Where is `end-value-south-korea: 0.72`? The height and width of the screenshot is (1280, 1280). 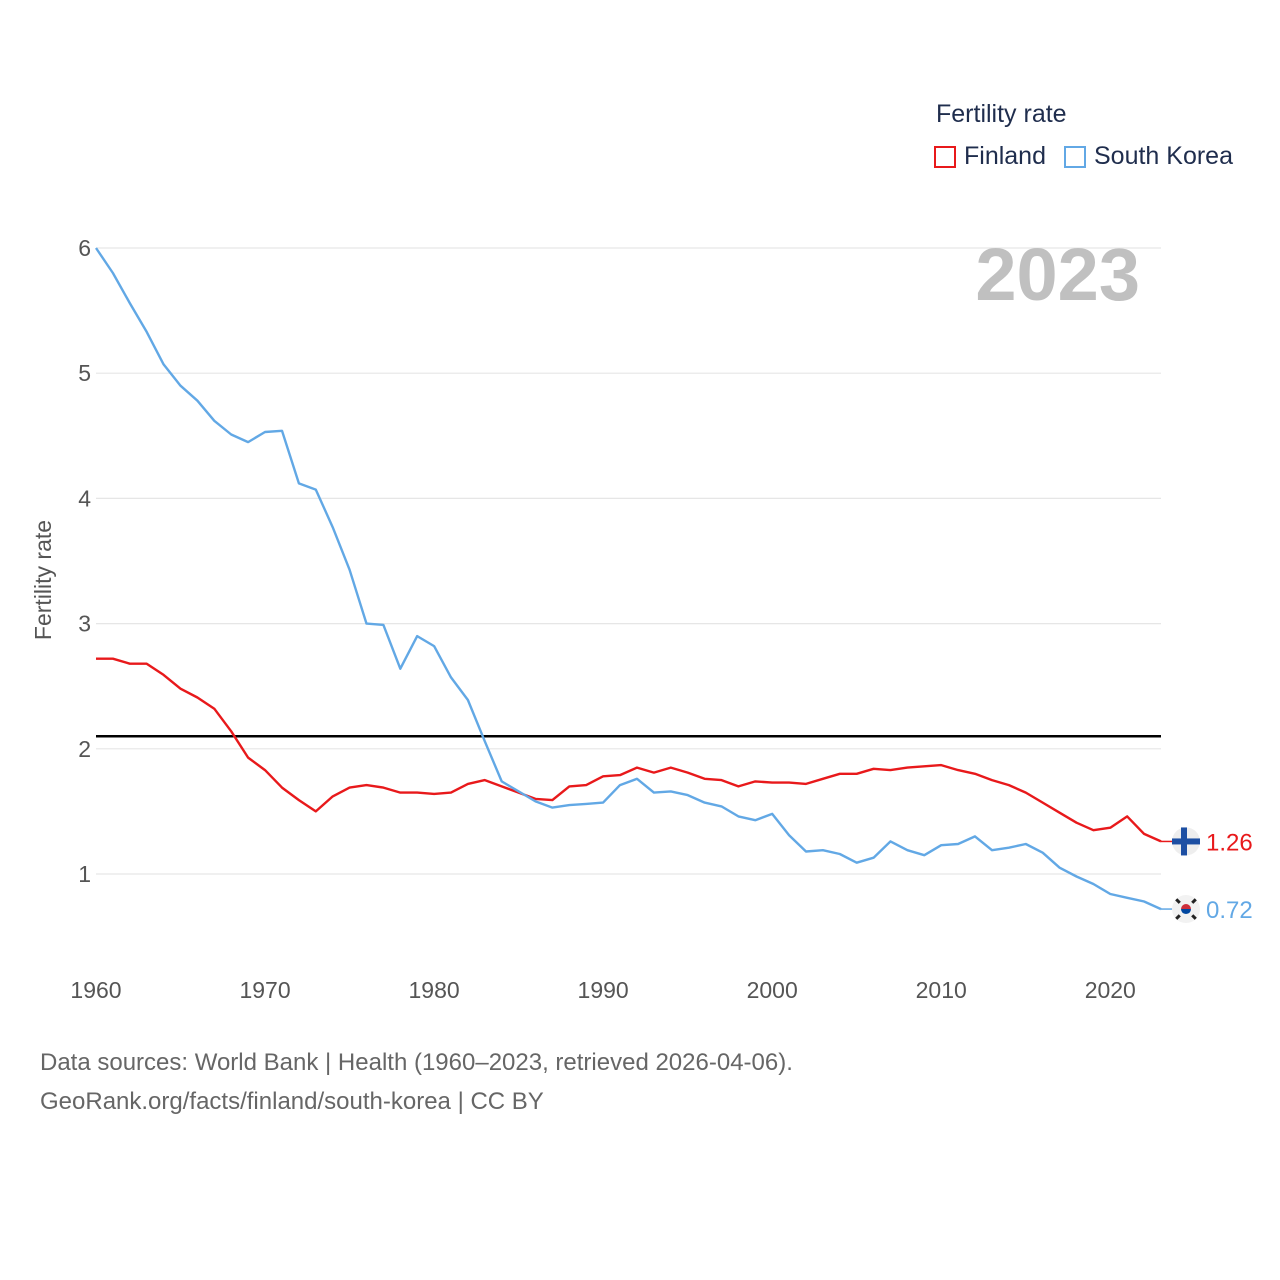
end-value-south-korea: 0.72 is located at coordinates (1229, 910).